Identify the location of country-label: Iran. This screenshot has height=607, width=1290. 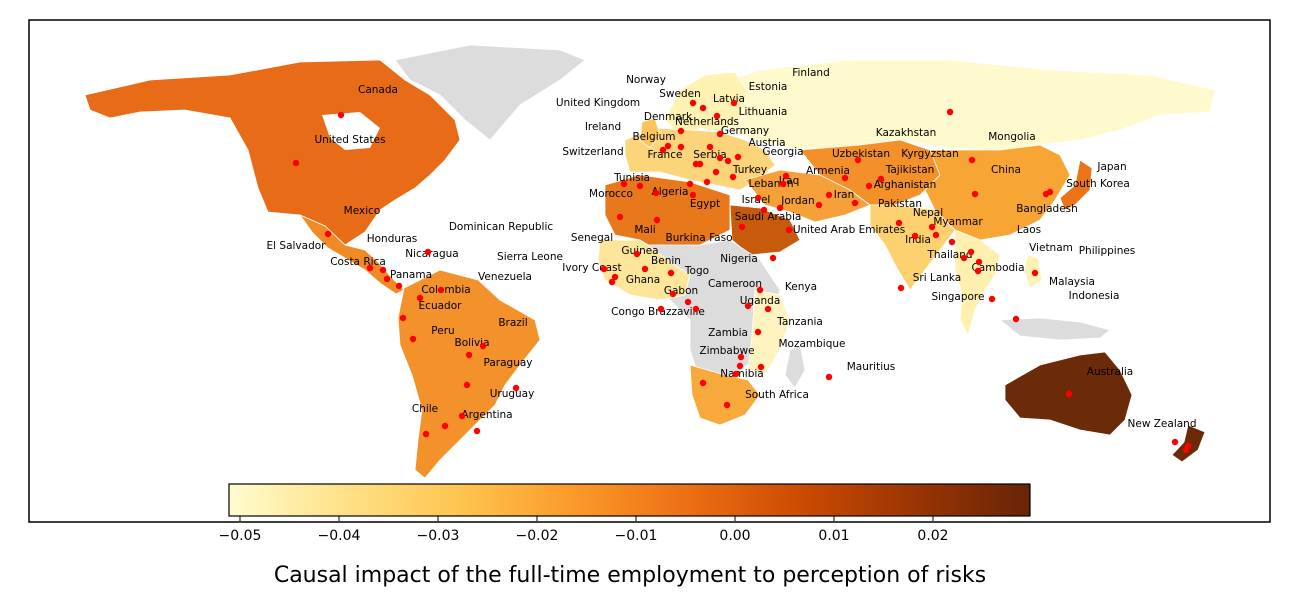
(844, 195).